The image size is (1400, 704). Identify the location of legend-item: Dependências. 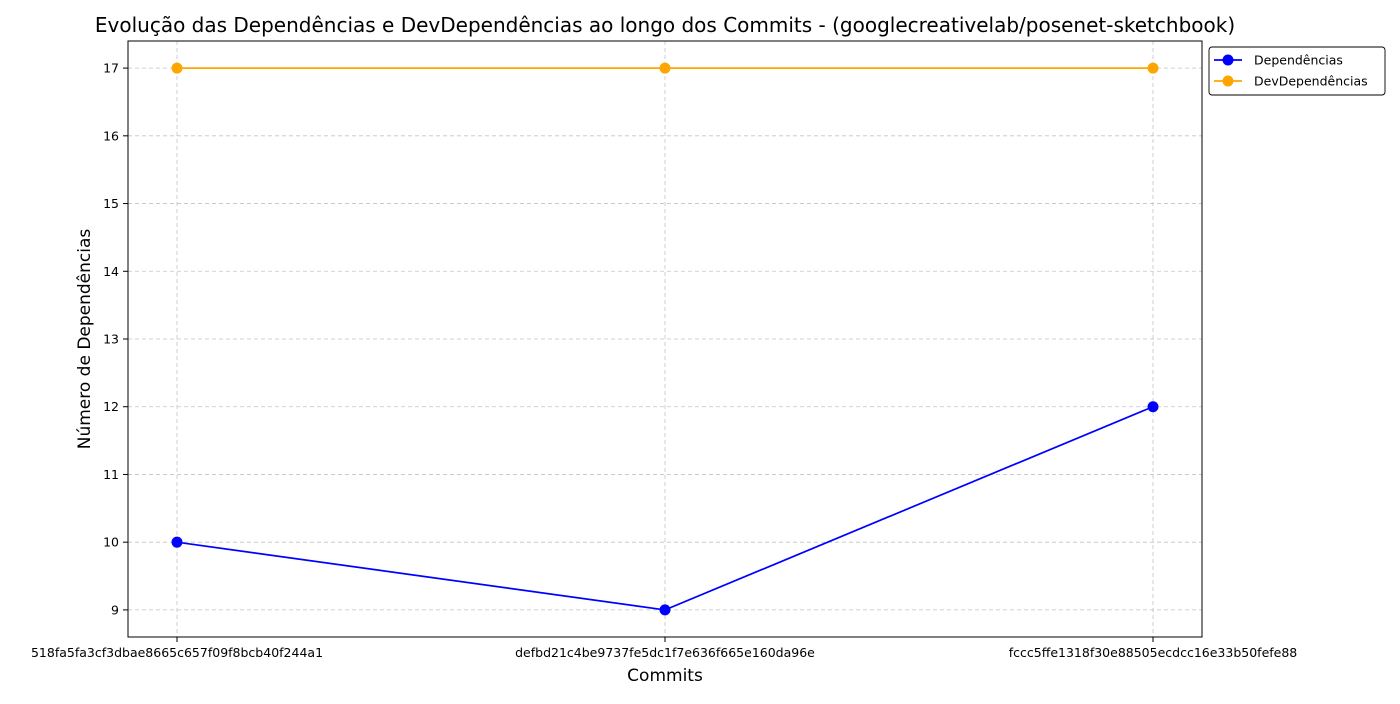
(1278, 60).